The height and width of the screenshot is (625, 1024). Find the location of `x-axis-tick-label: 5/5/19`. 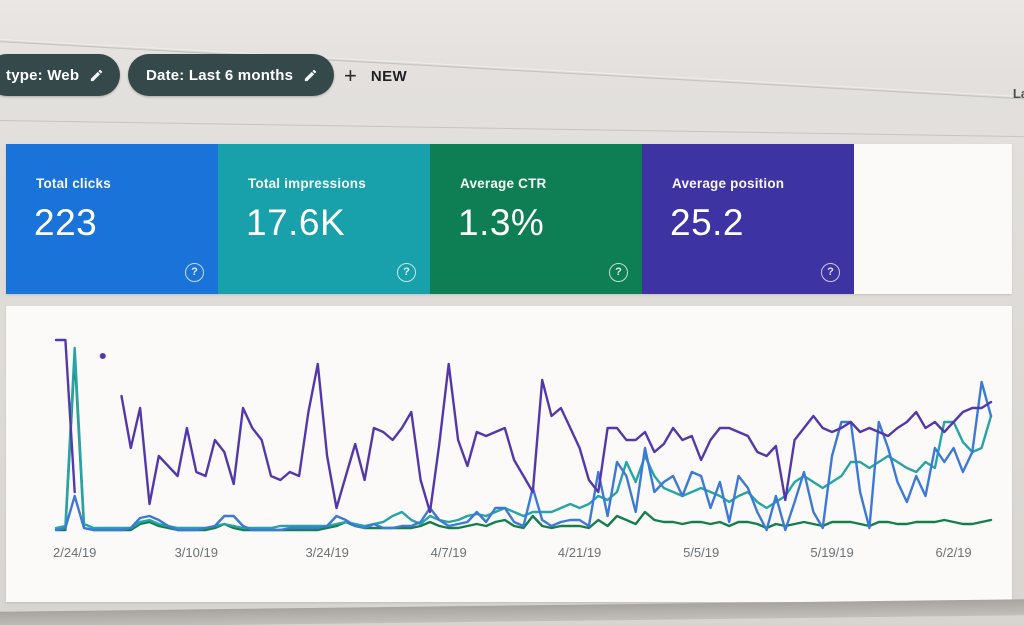

x-axis-tick-label: 5/5/19 is located at coordinates (701, 552).